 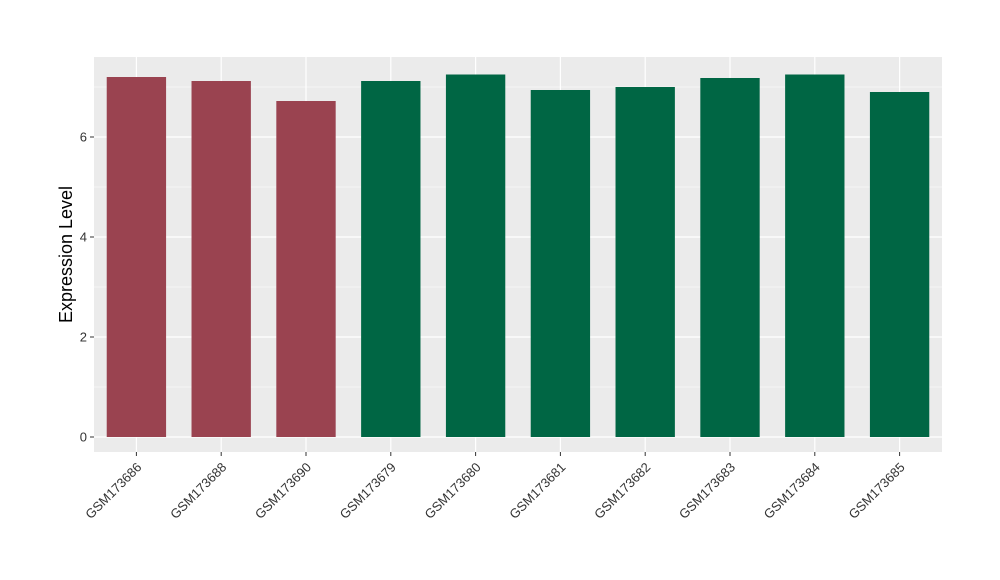 I want to click on bar-GSM173686, so click(x=136, y=257).